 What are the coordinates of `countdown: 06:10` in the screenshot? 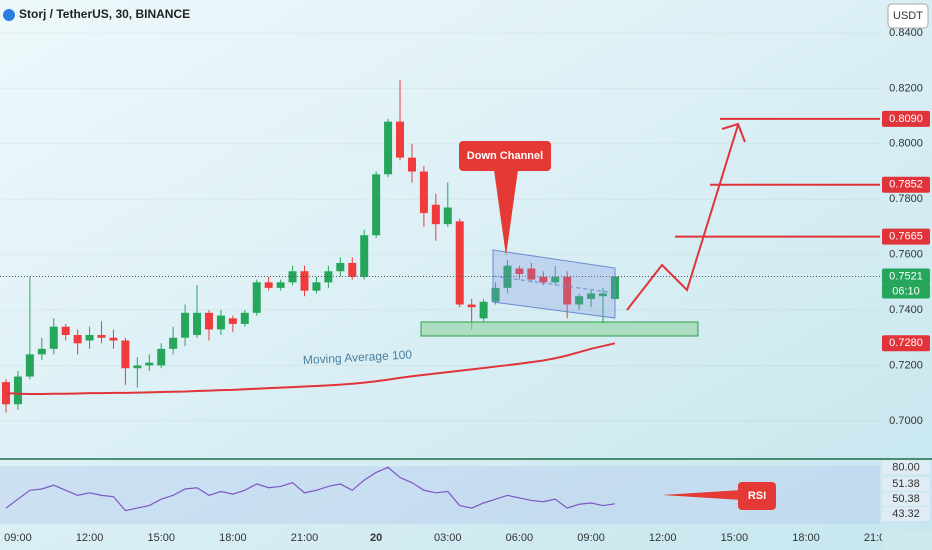 It's located at (906, 291).